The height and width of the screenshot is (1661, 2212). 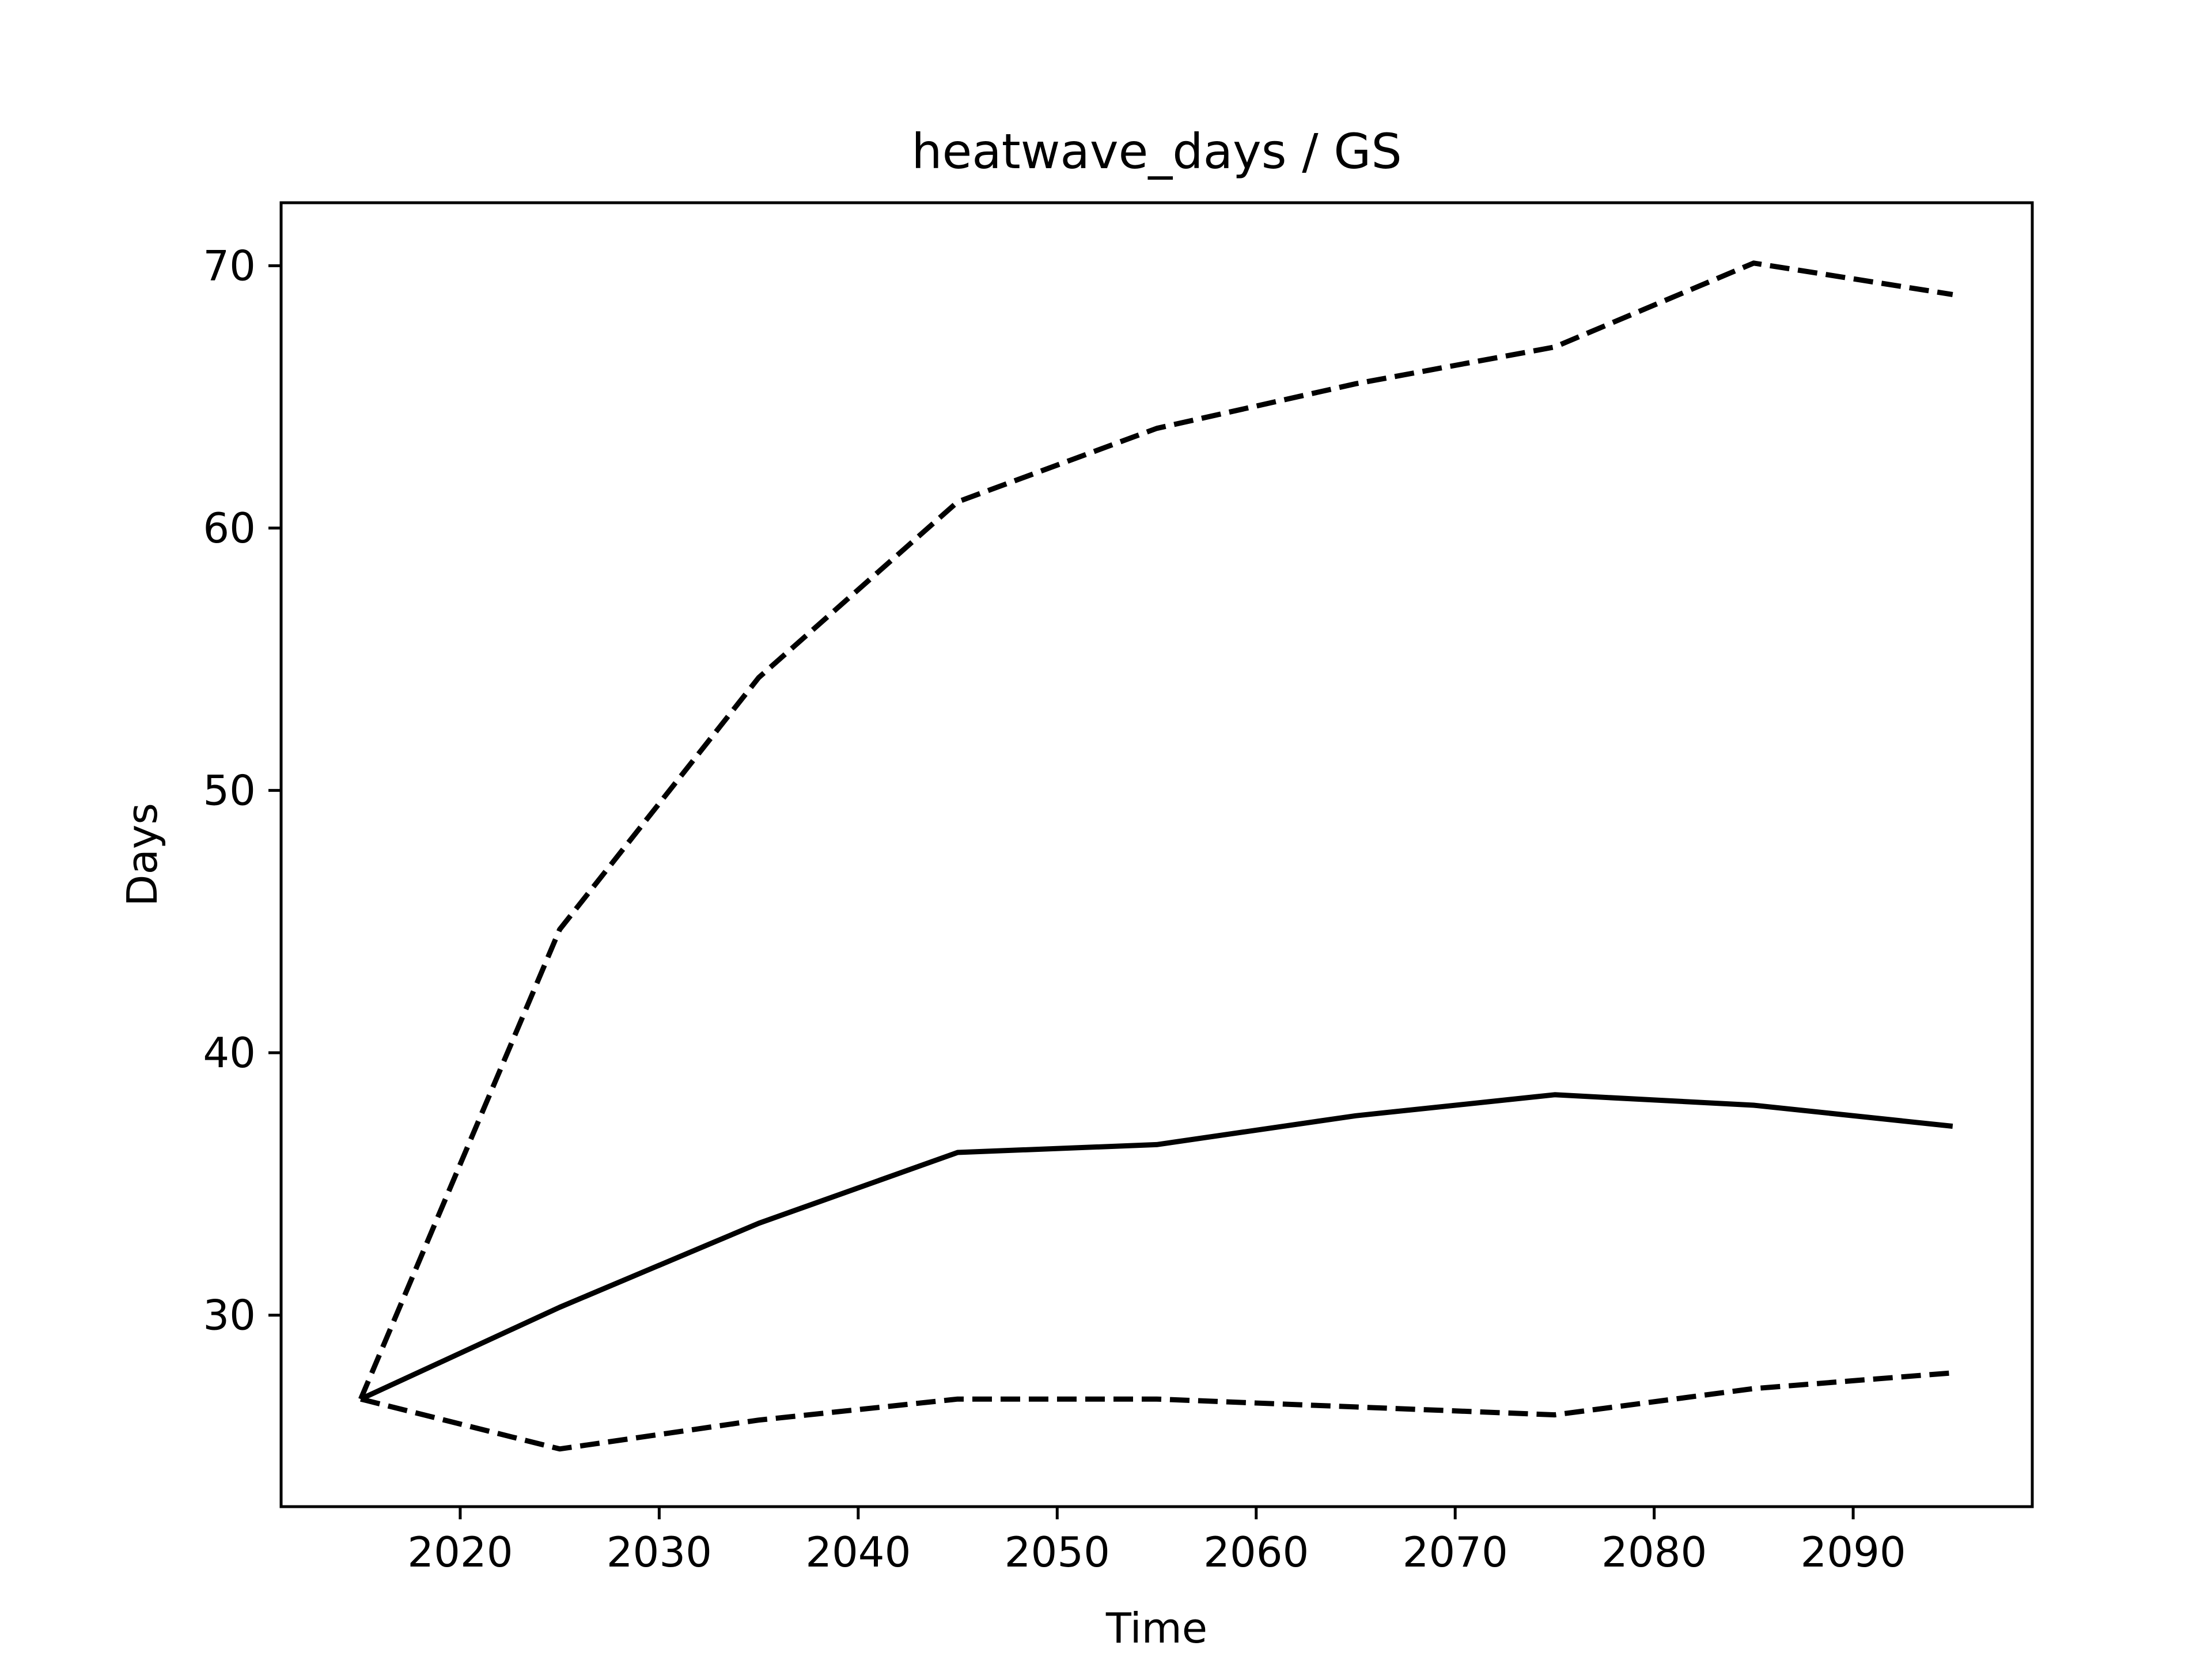 I want to click on y-tick-label: 50, so click(x=229, y=790).